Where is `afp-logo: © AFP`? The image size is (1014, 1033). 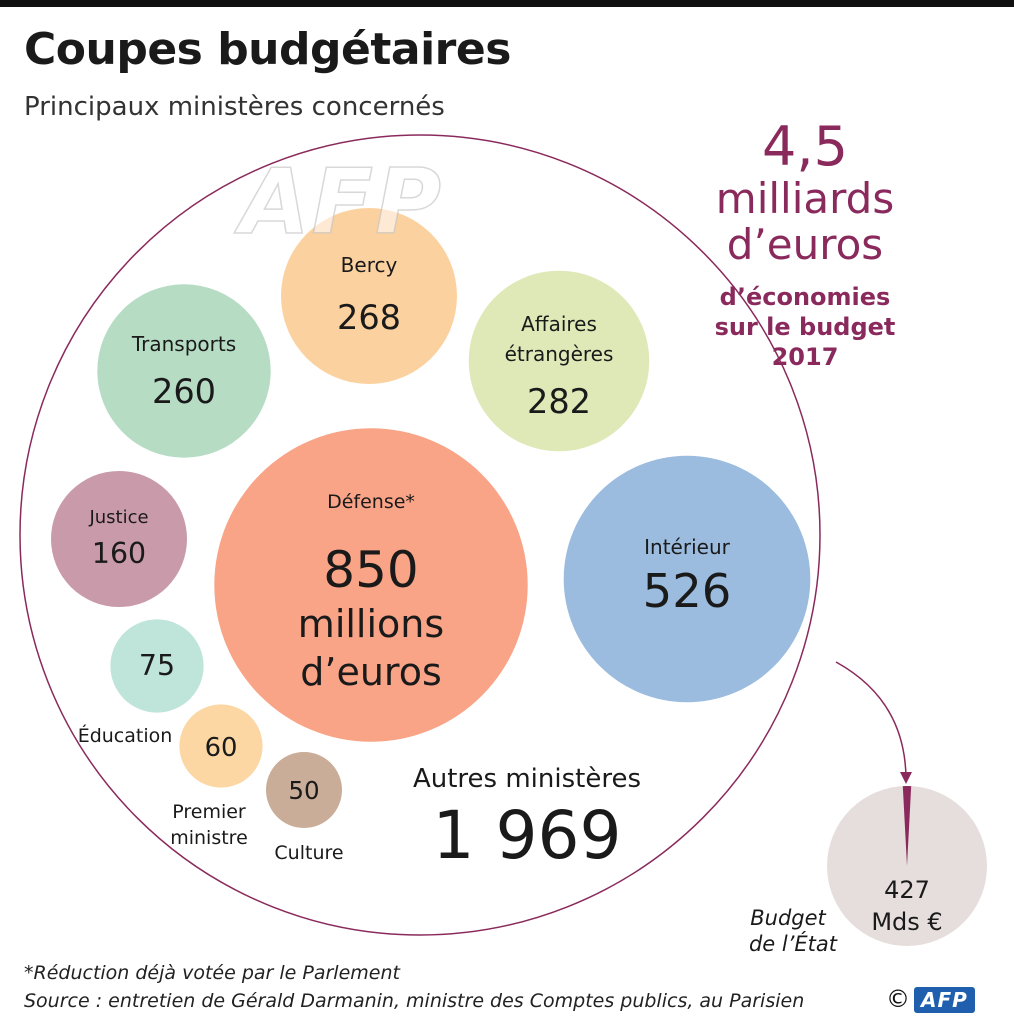 afp-logo: © AFP is located at coordinates (930, 999).